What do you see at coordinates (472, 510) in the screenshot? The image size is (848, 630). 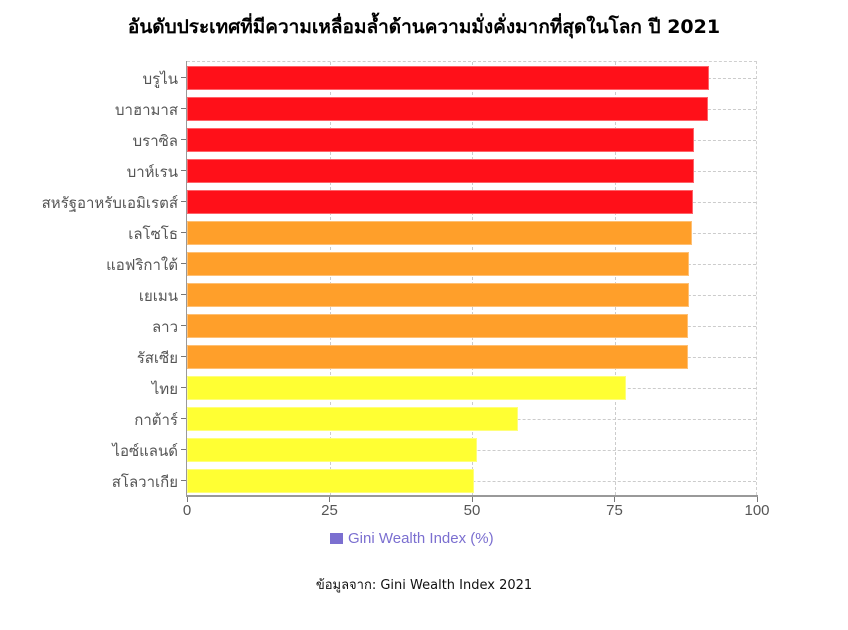 I see `x-tick-label: 50` at bounding box center [472, 510].